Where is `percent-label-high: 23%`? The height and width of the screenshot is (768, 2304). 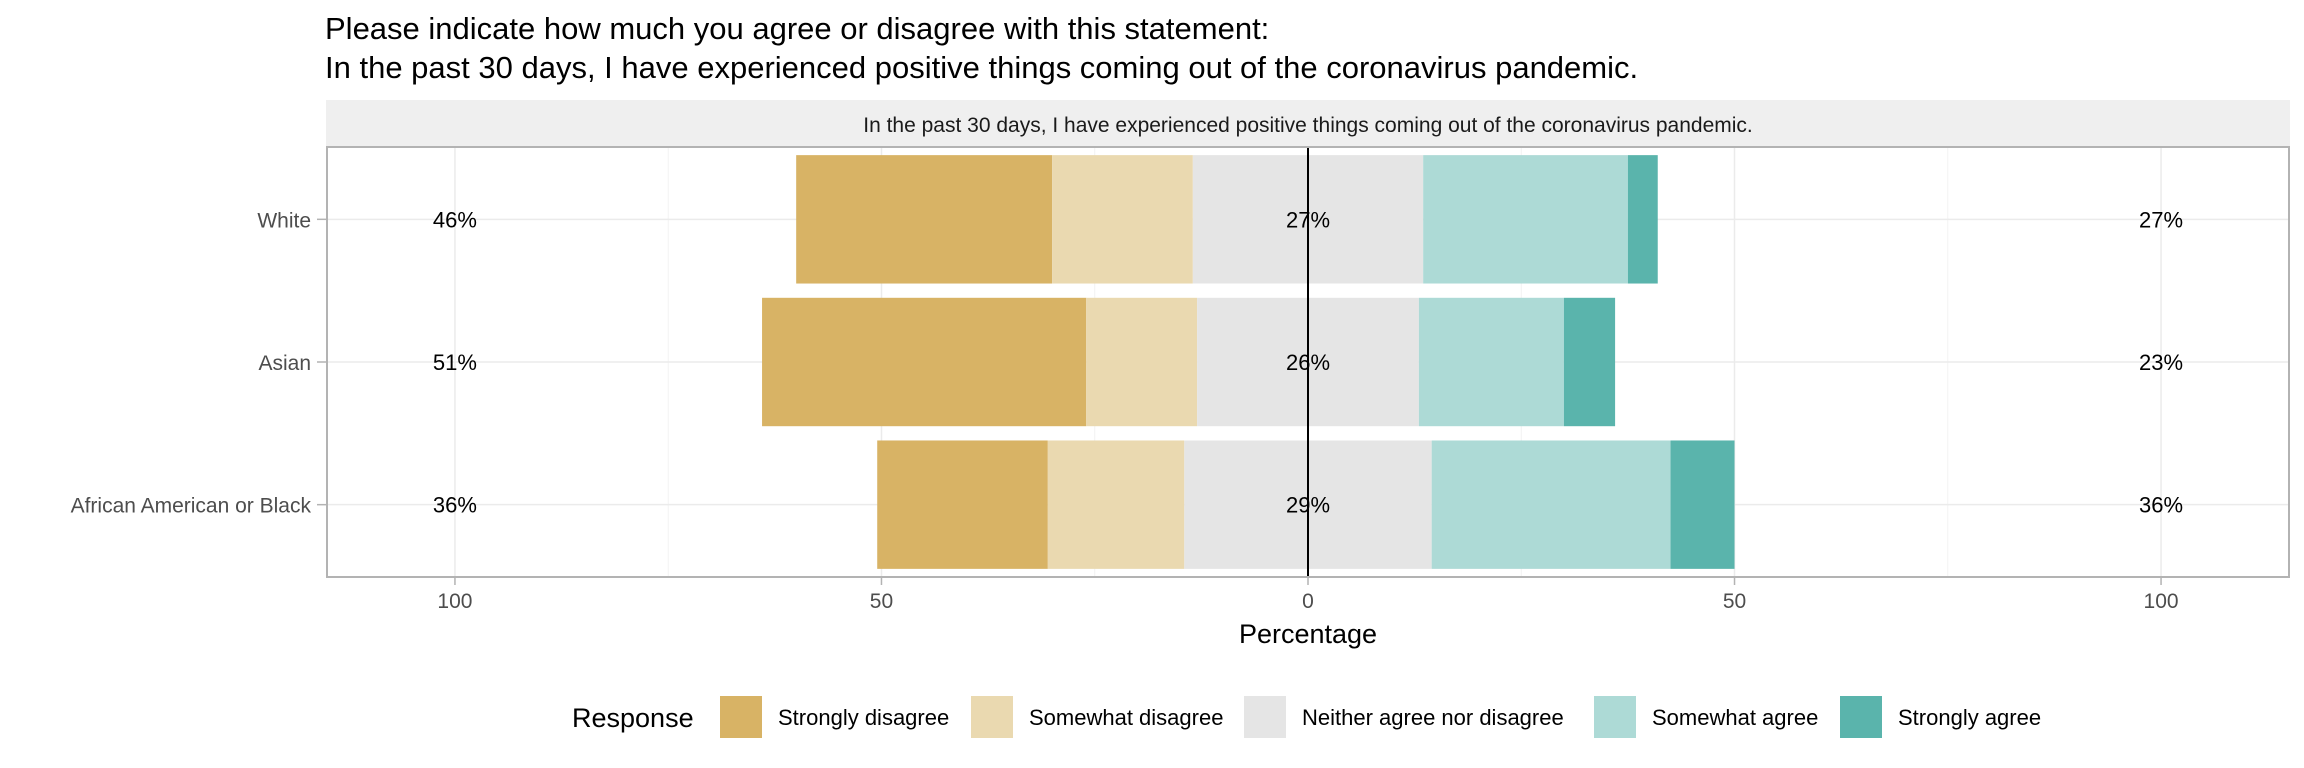
percent-label-high: 23% is located at coordinates (2161, 362).